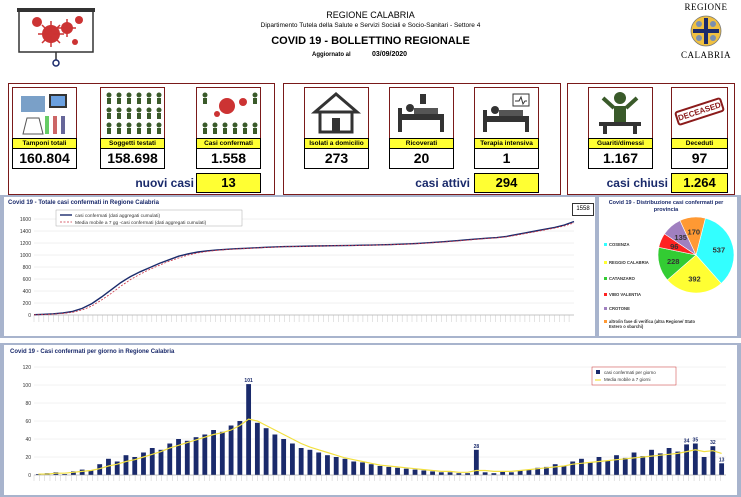  What do you see at coordinates (25, 256) in the screenshot?
I see `y-tick-label: 1000` at bounding box center [25, 256].